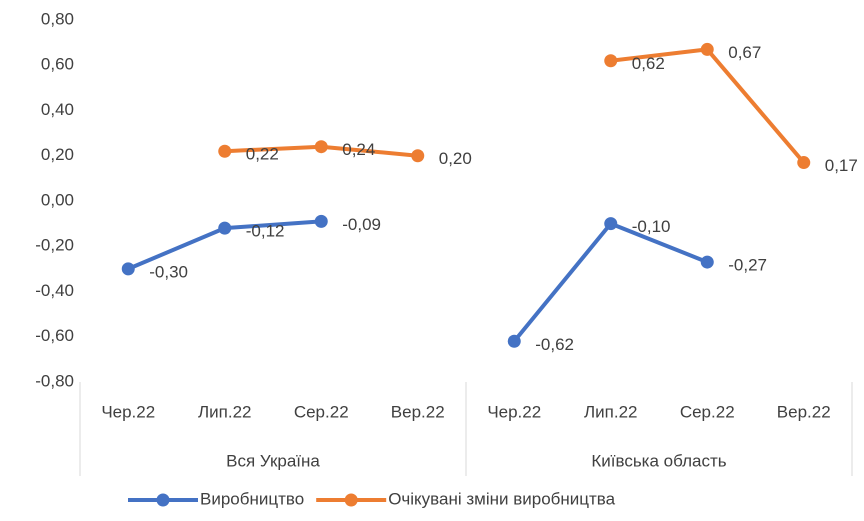  What do you see at coordinates (648, 63) in the screenshot?
I see `data-label: 0,62` at bounding box center [648, 63].